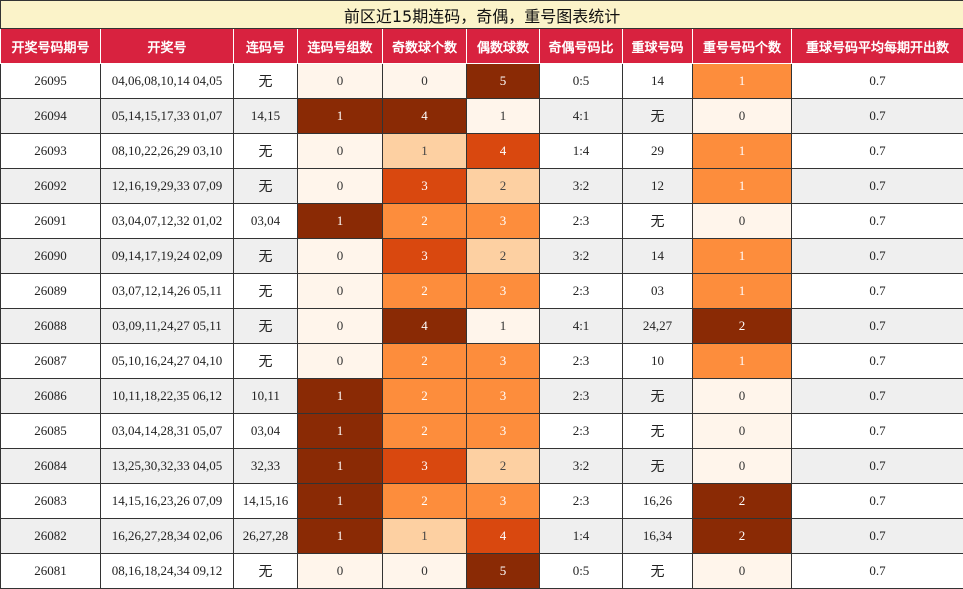  I want to click on cell-numbers: 09,14,17,19,24 02,09, so click(167, 256).